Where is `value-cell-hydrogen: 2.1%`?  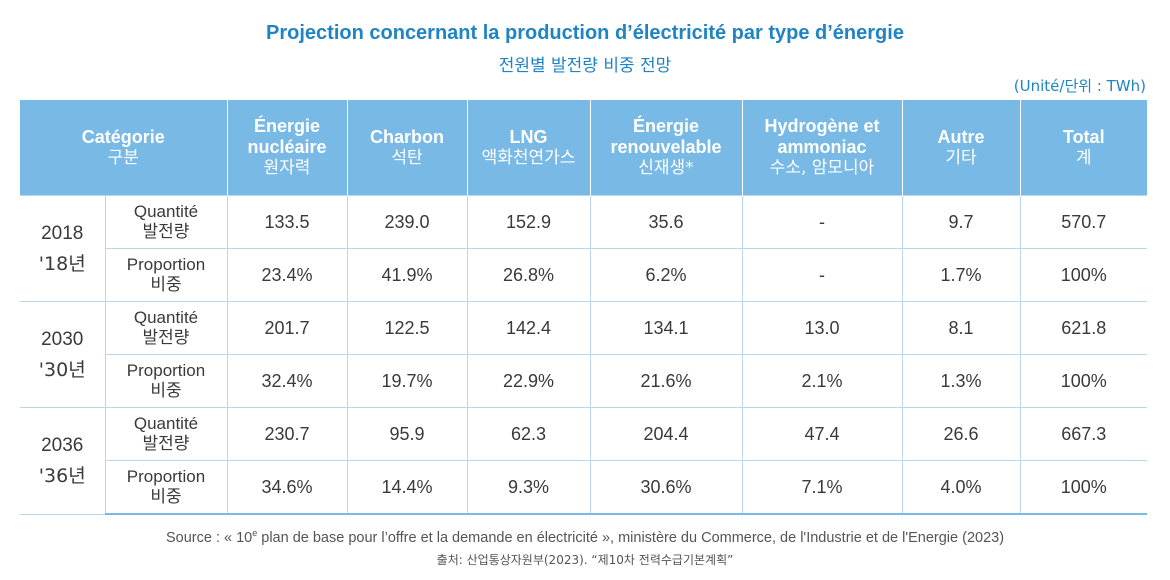 value-cell-hydrogen: 2.1% is located at coordinates (822, 381).